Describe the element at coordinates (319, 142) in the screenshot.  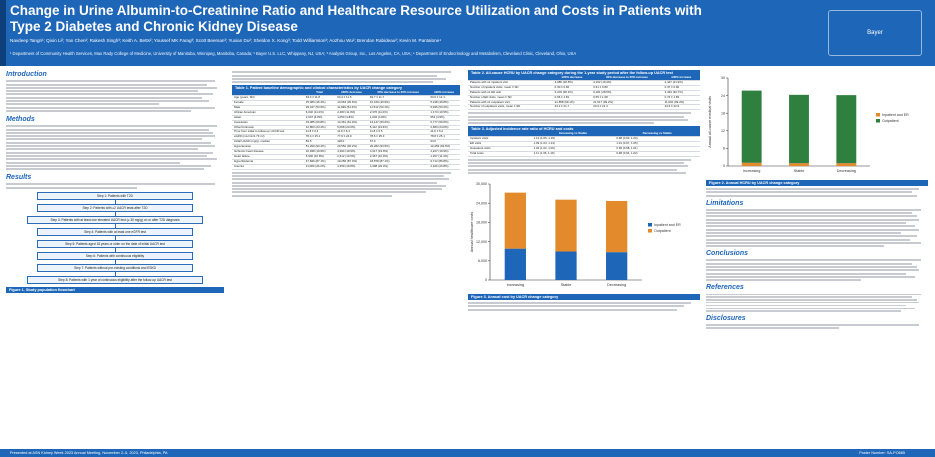
I see `table-1-cell: 83.5` at that location.